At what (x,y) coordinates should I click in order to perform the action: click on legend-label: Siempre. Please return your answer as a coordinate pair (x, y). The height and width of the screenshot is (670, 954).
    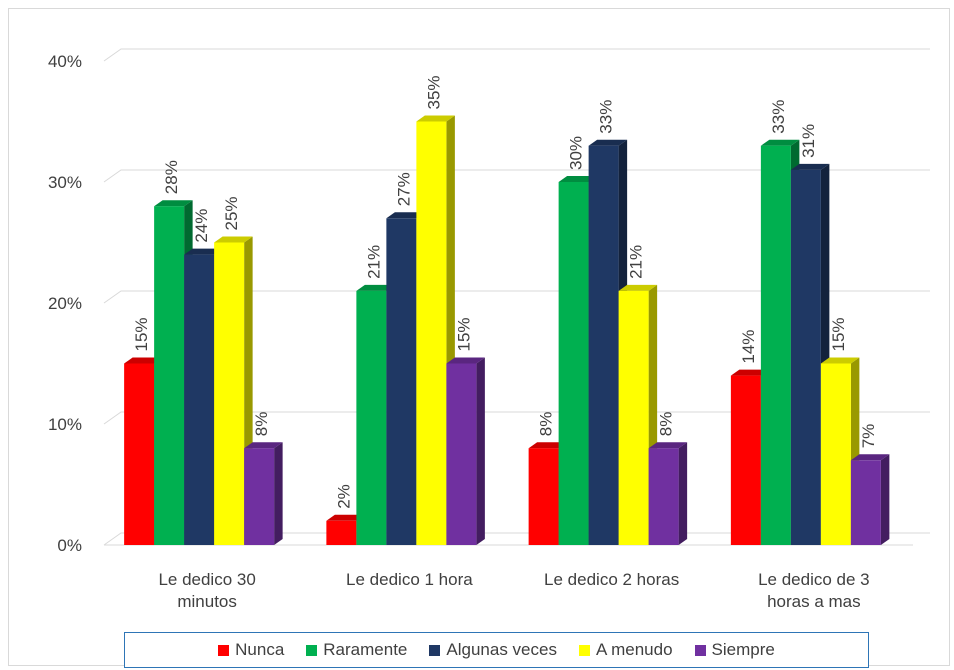
    Looking at the image, I should click on (743, 649).